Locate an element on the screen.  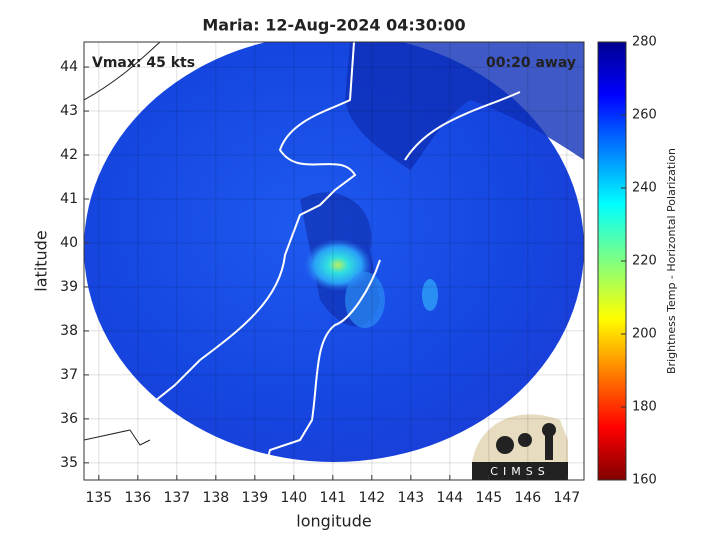
x-tick-label: 138 is located at coordinates (215, 498).